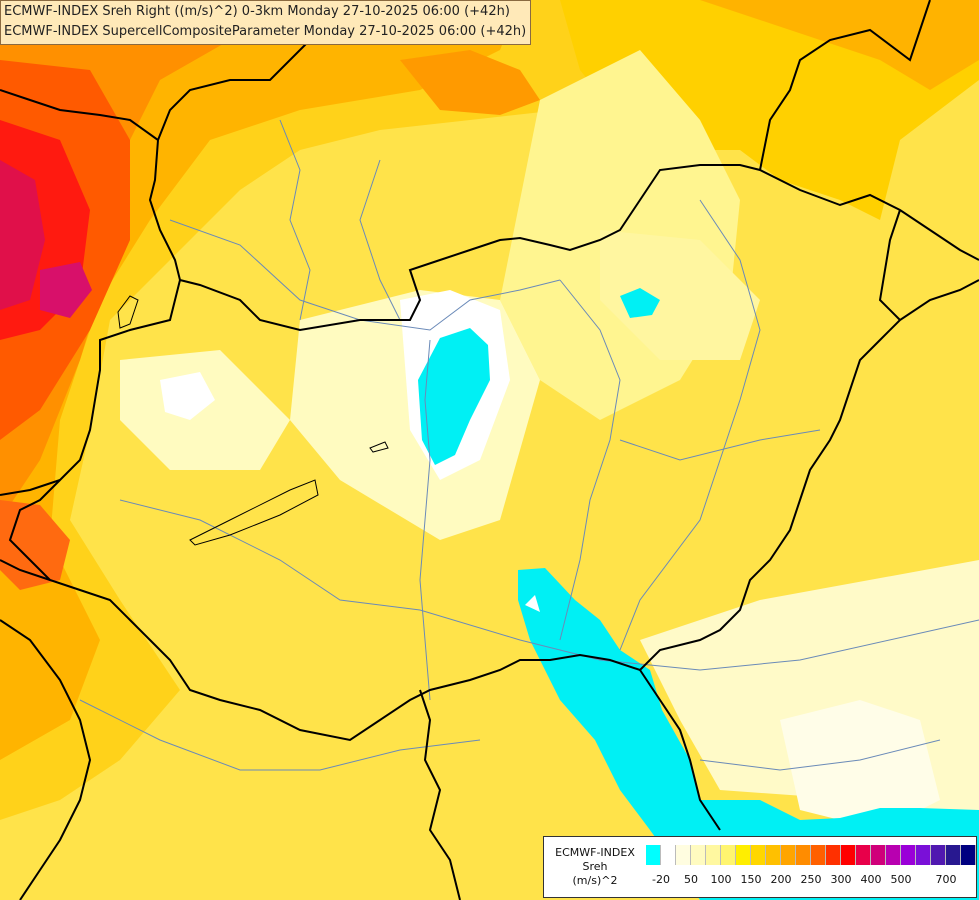 The width and height of the screenshot is (979, 900). What do you see at coordinates (871, 879) in the screenshot?
I see `legend-tick-label: 400` at bounding box center [871, 879].